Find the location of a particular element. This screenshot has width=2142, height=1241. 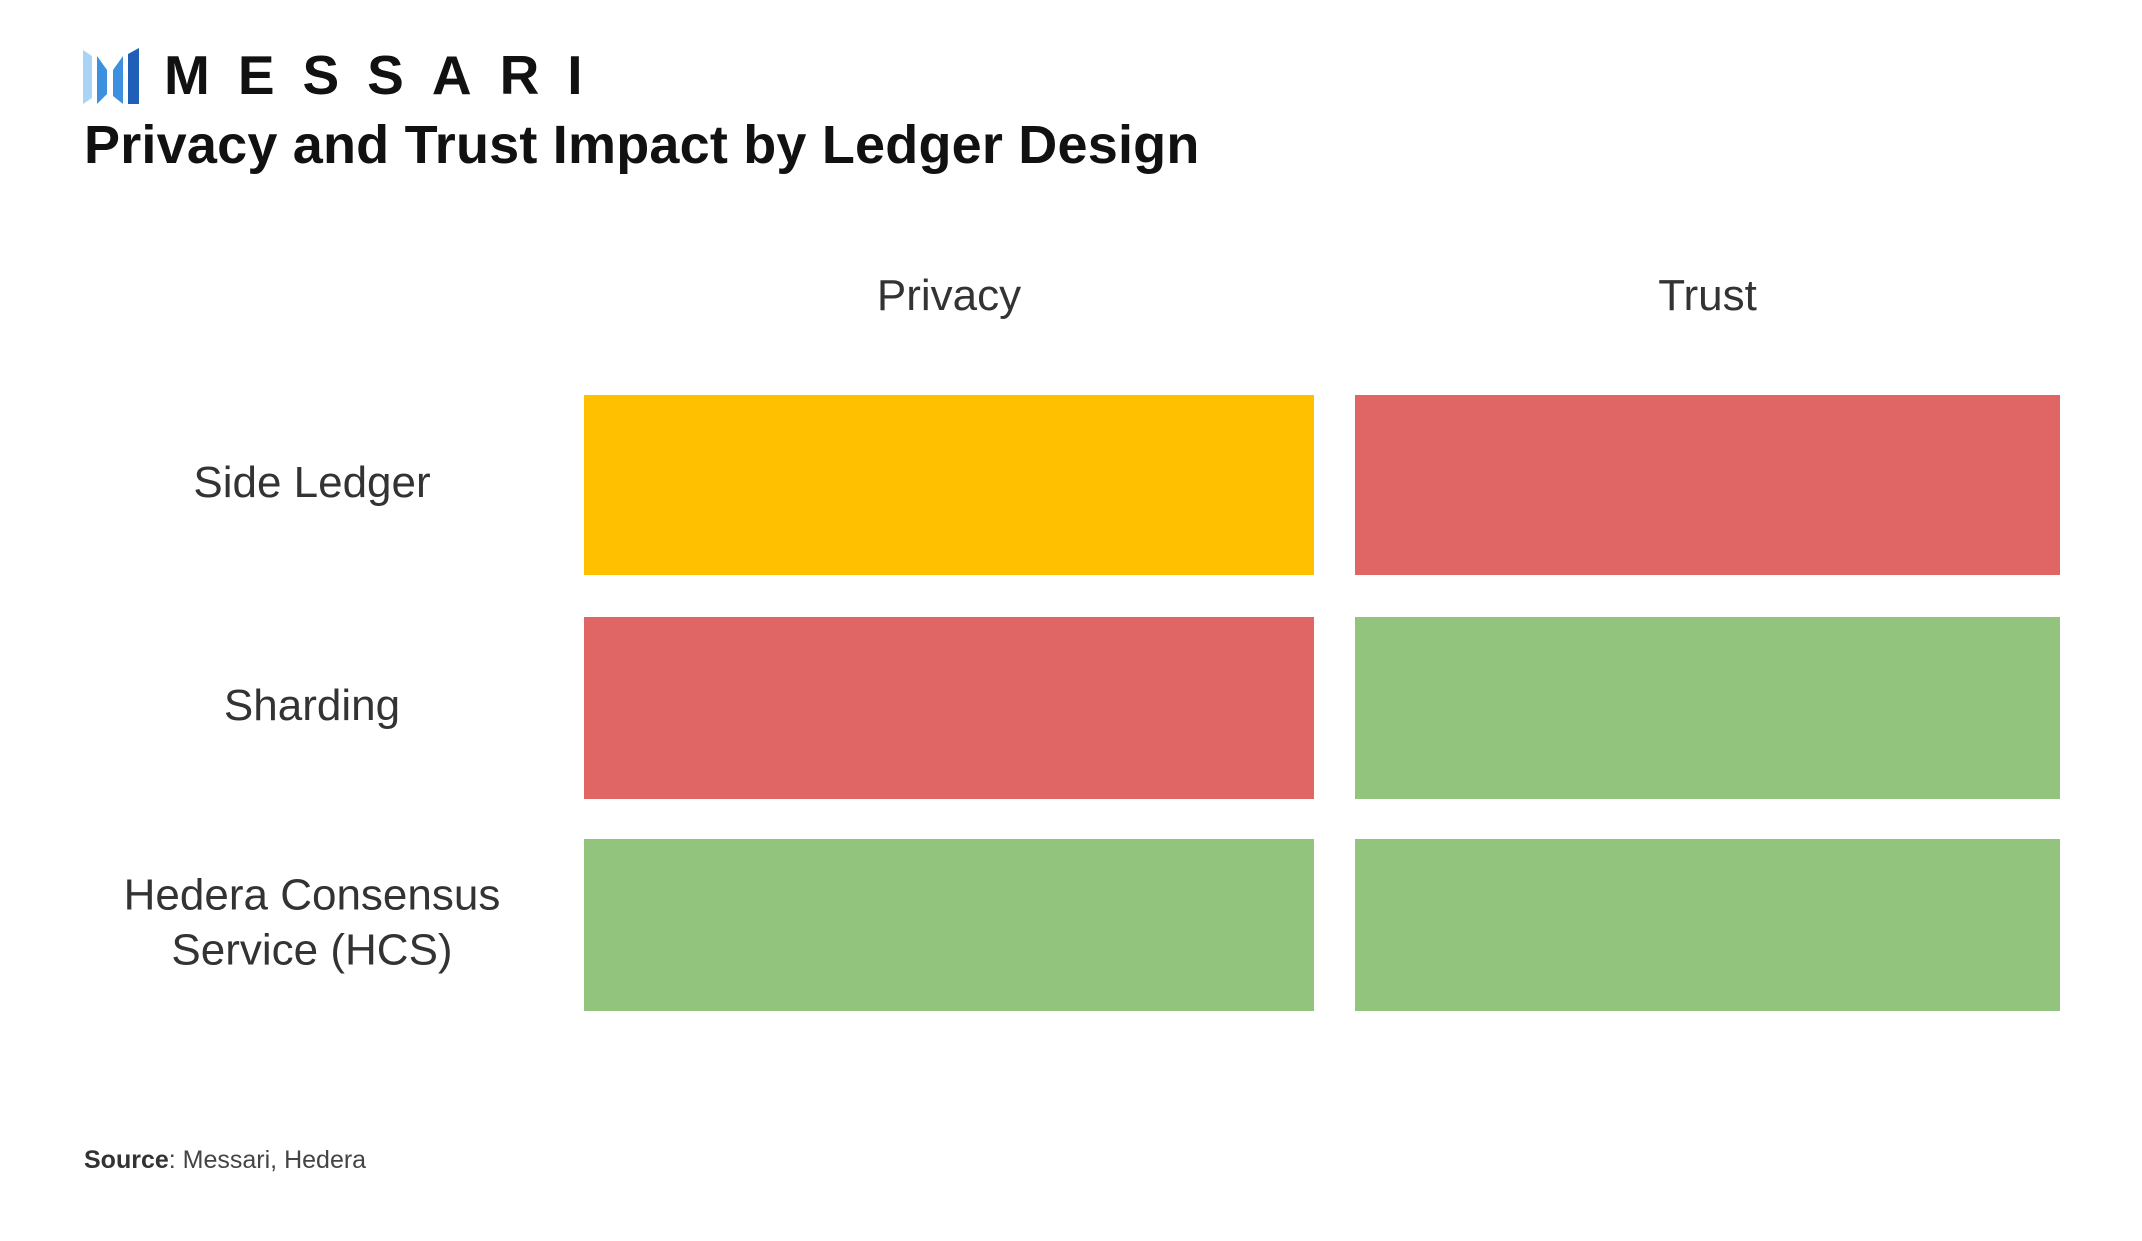

row-label-line: Side Ledger is located at coordinates (311, 482).